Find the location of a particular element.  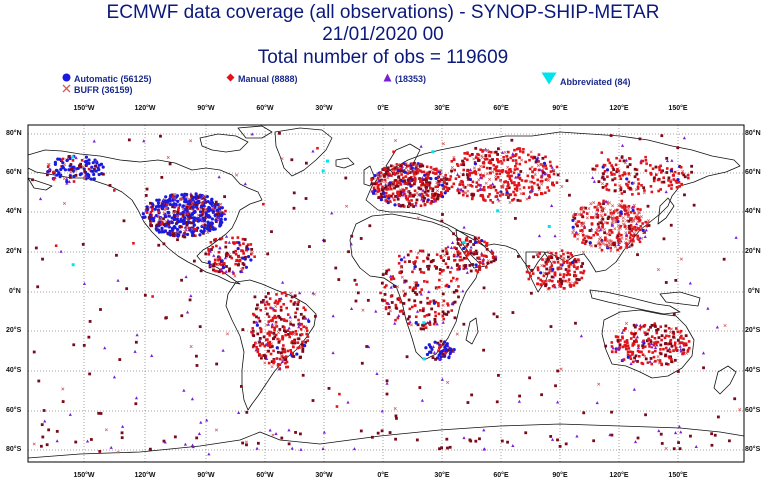

lat-label-right-40s: 40°S is located at coordinates (753, 370).